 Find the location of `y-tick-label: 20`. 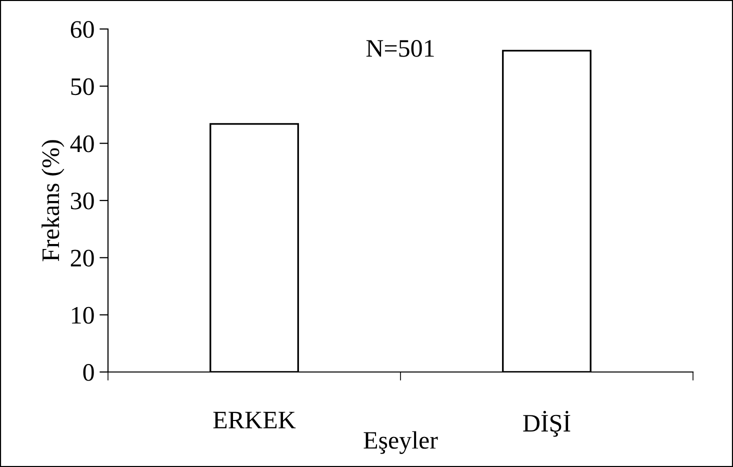

y-tick-label: 20 is located at coordinates (82, 258).